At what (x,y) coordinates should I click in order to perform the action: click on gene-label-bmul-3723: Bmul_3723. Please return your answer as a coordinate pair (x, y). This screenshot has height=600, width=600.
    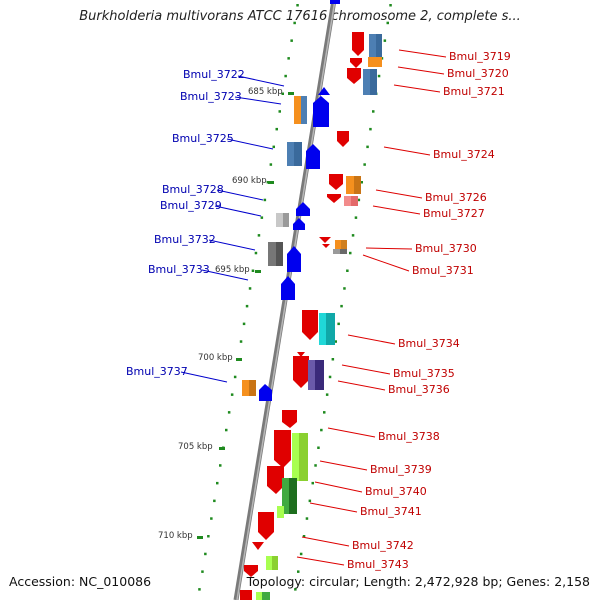
    Looking at the image, I should click on (211, 96).